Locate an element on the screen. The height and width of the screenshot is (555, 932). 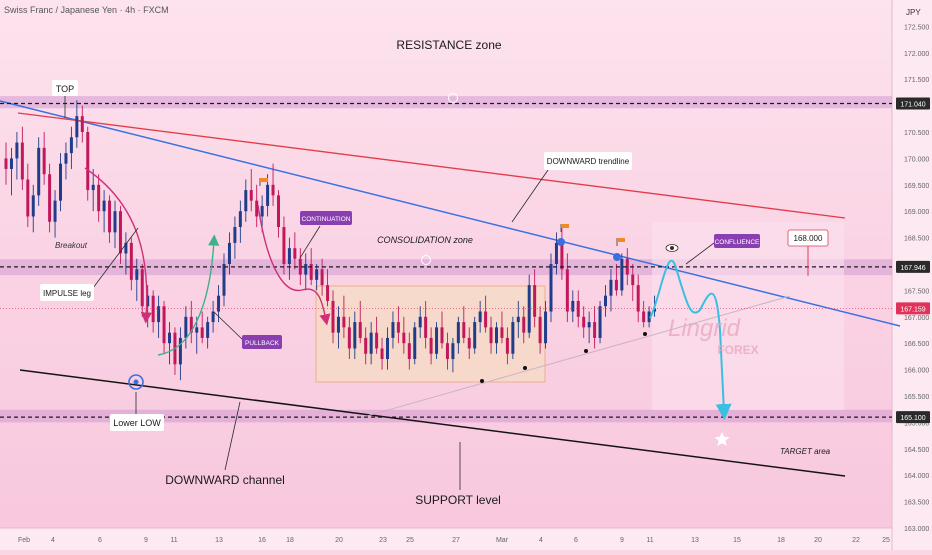
lower-low-marker is located at coordinates (136, 382).